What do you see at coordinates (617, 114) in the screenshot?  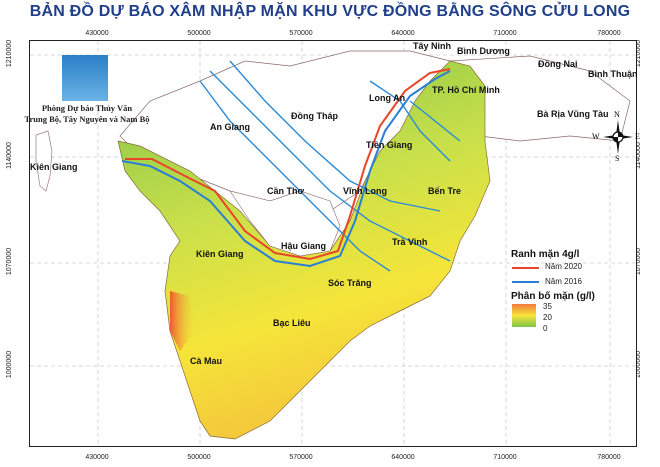 I see `compass-n: N` at bounding box center [617, 114].